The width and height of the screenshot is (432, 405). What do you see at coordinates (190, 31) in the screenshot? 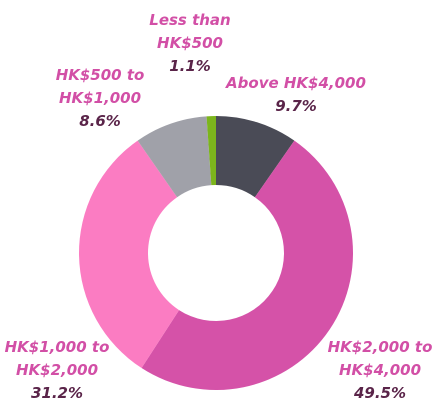
I see `category-label: Less than HK$500` at bounding box center [190, 31].